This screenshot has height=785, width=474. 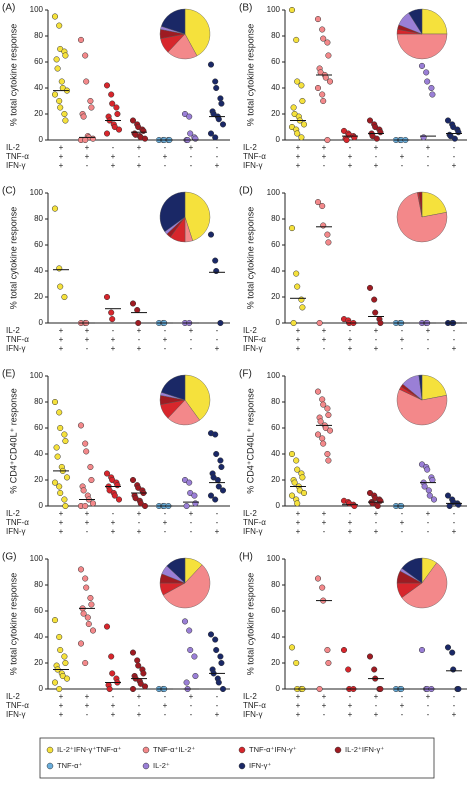 I want to click on legend-box, so click(x=237, y=758).